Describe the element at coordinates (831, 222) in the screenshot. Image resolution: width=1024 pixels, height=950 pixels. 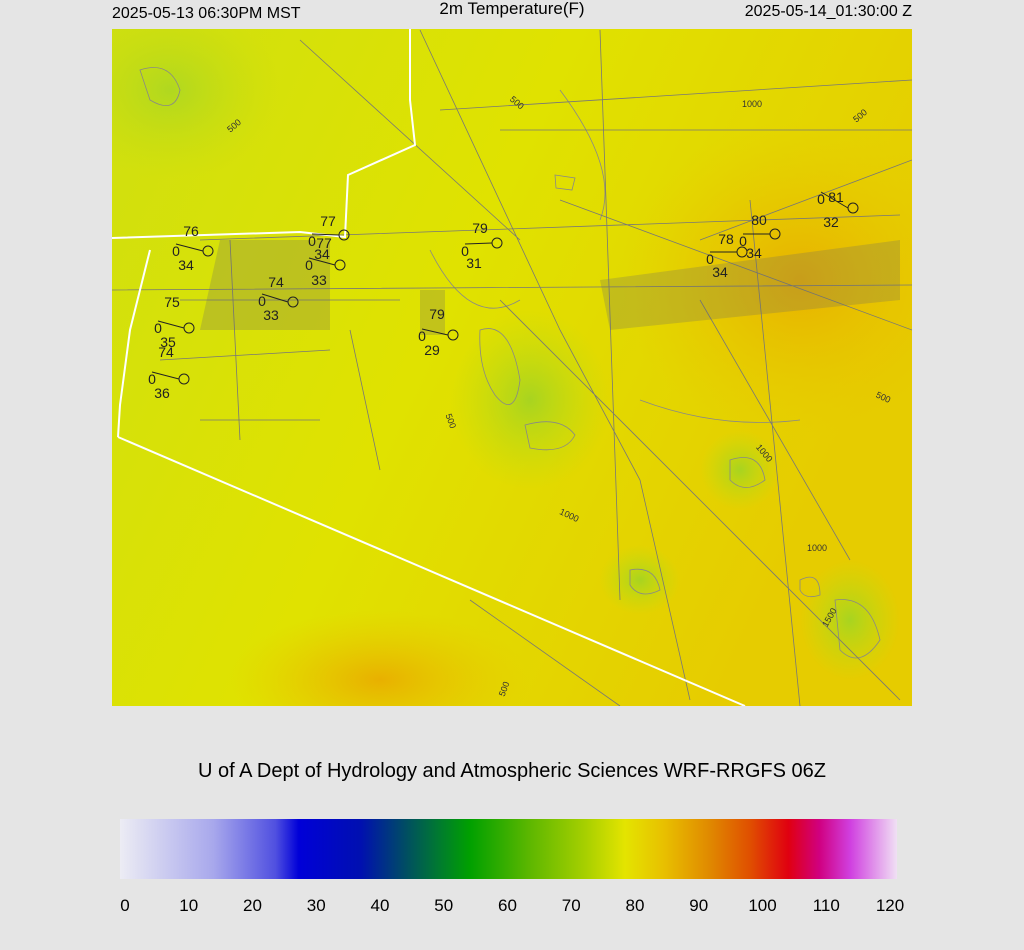
I see `dewpoint: 32` at that location.